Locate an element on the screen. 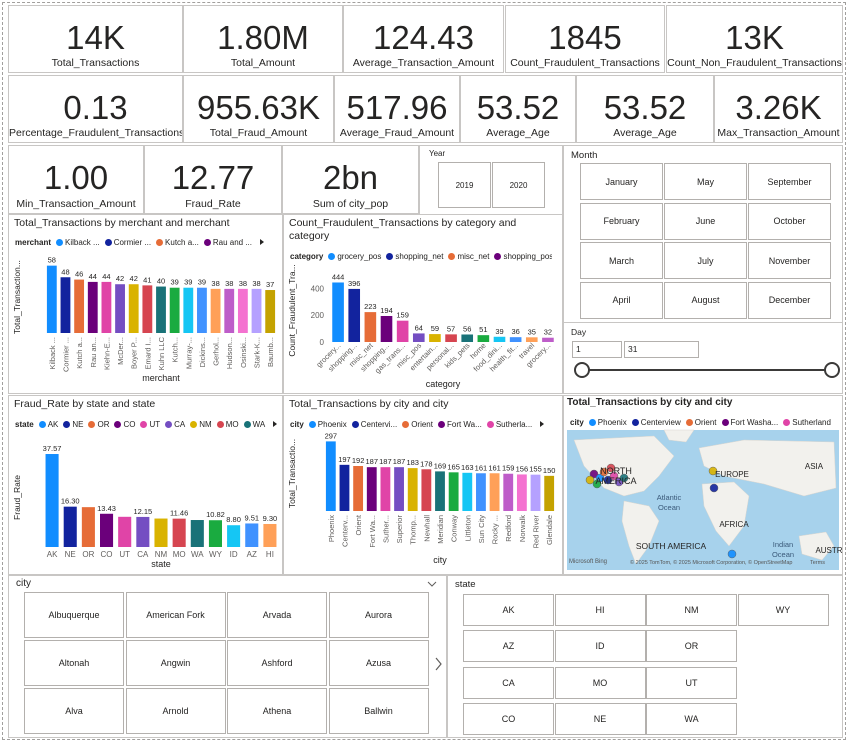 The width and height of the screenshot is (848, 742). legend-item: shopping_pos is located at coordinates (523, 256).